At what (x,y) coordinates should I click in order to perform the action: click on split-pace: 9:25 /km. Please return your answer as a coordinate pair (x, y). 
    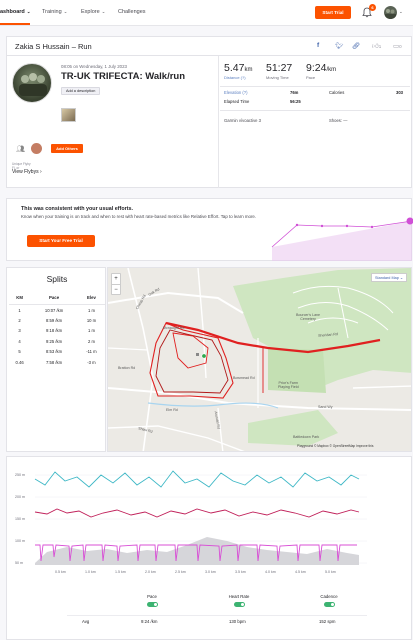
    Looking at the image, I should click on (54, 341).